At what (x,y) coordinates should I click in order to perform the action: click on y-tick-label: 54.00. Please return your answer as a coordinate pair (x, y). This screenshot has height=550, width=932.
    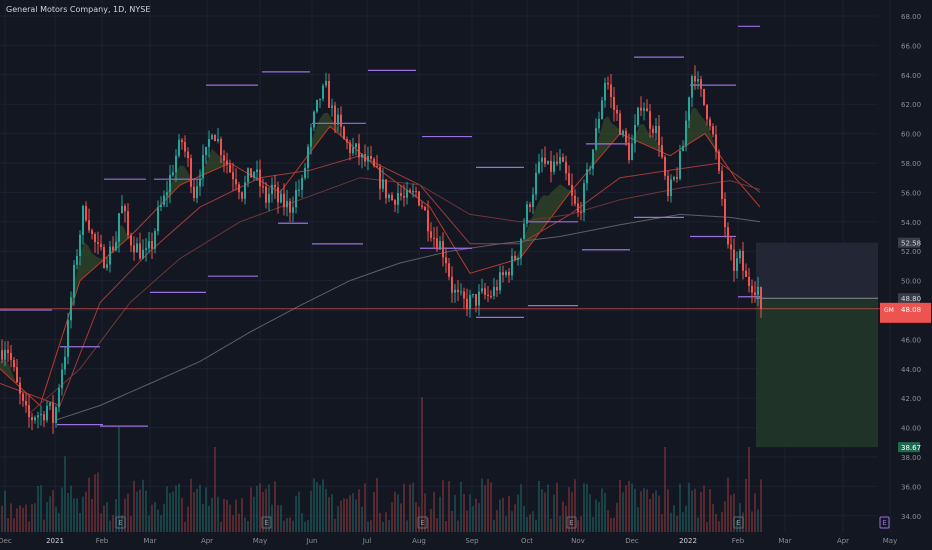
    Looking at the image, I should click on (911, 223).